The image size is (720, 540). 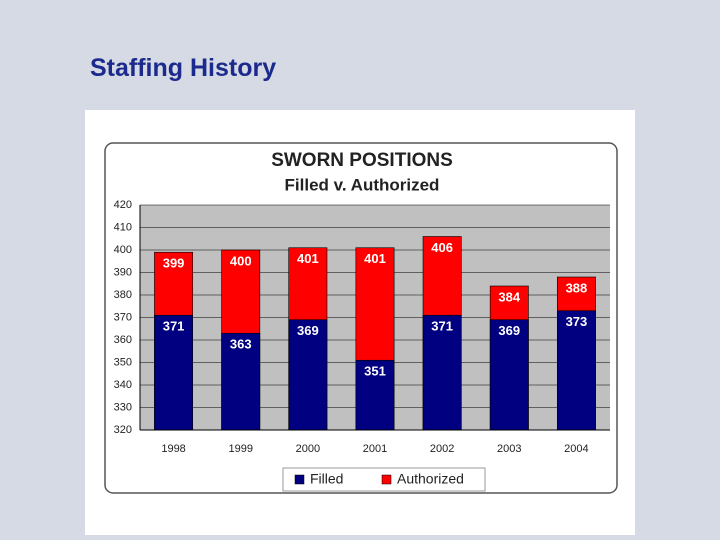 I want to click on data-label: 388, so click(x=577, y=287).